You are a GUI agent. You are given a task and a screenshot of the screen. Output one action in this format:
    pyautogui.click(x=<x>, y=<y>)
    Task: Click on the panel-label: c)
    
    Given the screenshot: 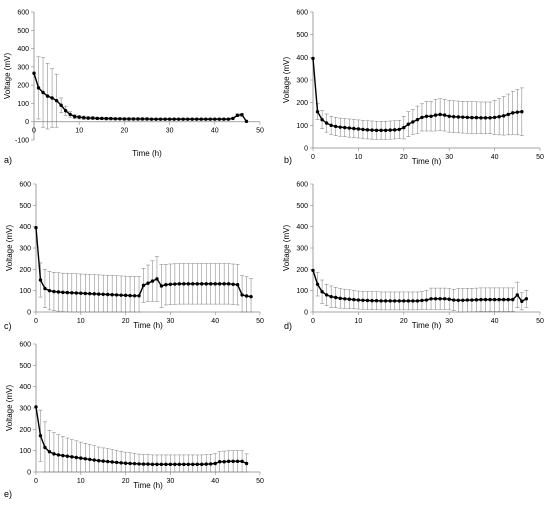 What is the action you would take?
    pyautogui.click(x=8, y=326)
    